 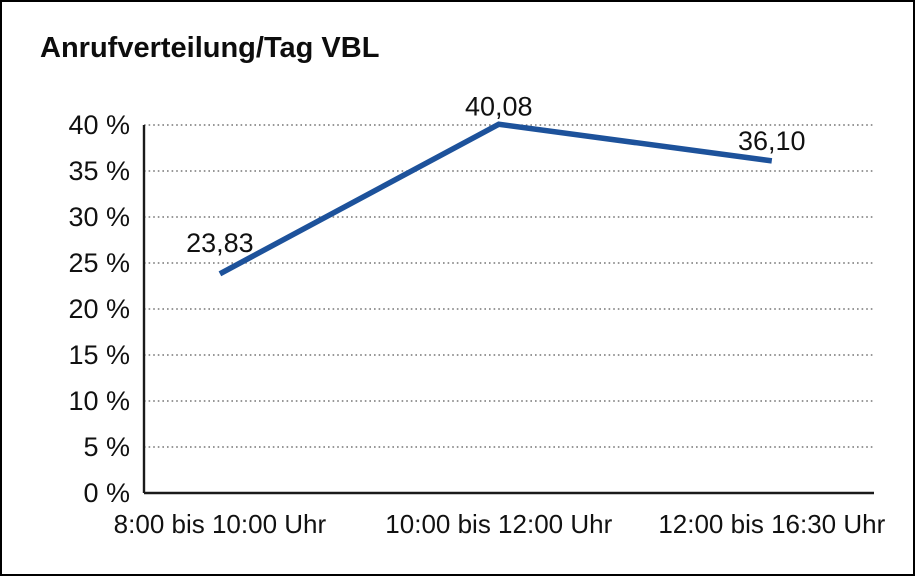 What do you see at coordinates (99, 171) in the screenshot?
I see `y-tick-label: 35 %` at bounding box center [99, 171].